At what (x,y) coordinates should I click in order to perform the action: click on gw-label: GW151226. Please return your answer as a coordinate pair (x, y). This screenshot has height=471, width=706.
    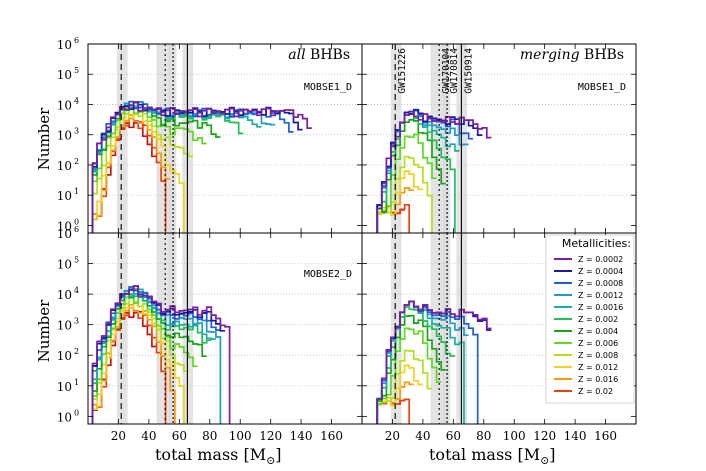
    Looking at the image, I should click on (402, 71).